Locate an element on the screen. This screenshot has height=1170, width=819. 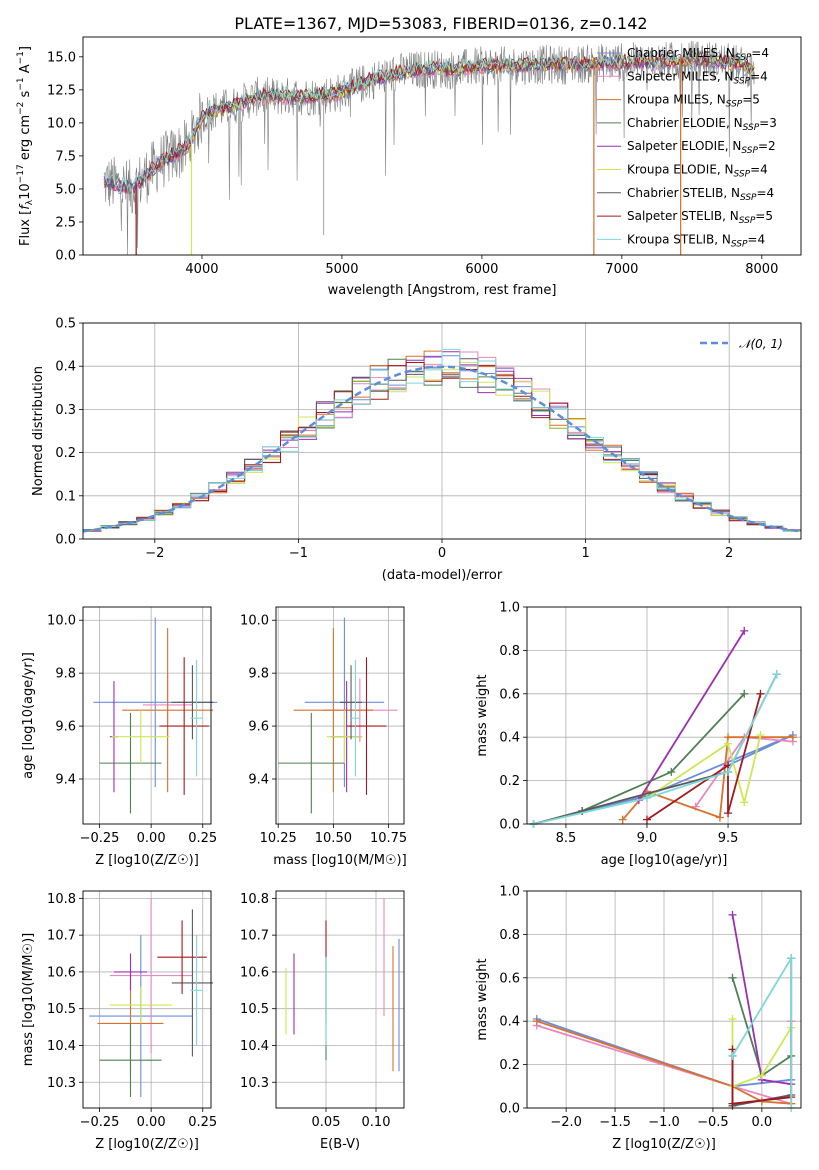
legend-model-text: Salpeter STELIB is located at coordinates (674, 216).